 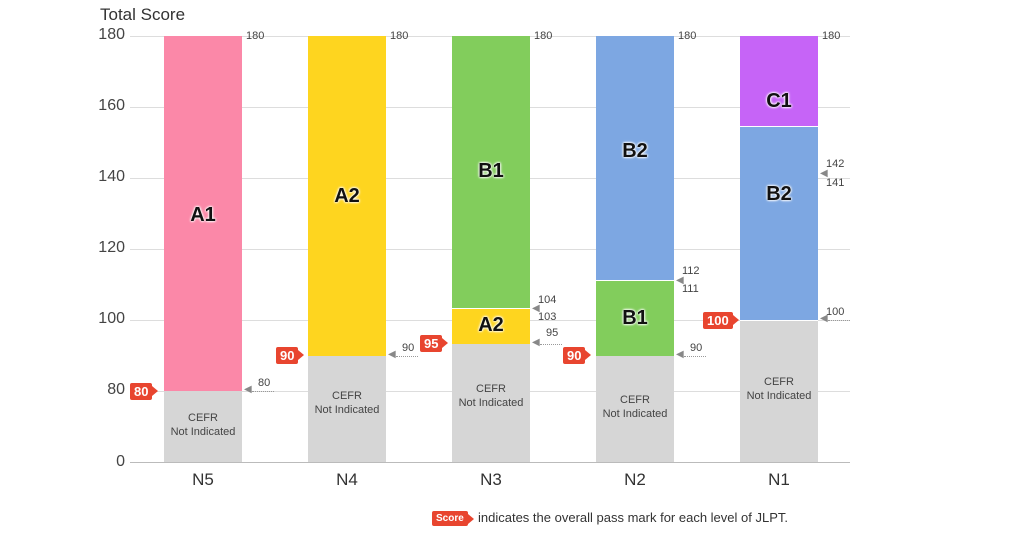 What do you see at coordinates (835, 183) in the screenshot?
I see `mark-n1-lower: 141` at bounding box center [835, 183].